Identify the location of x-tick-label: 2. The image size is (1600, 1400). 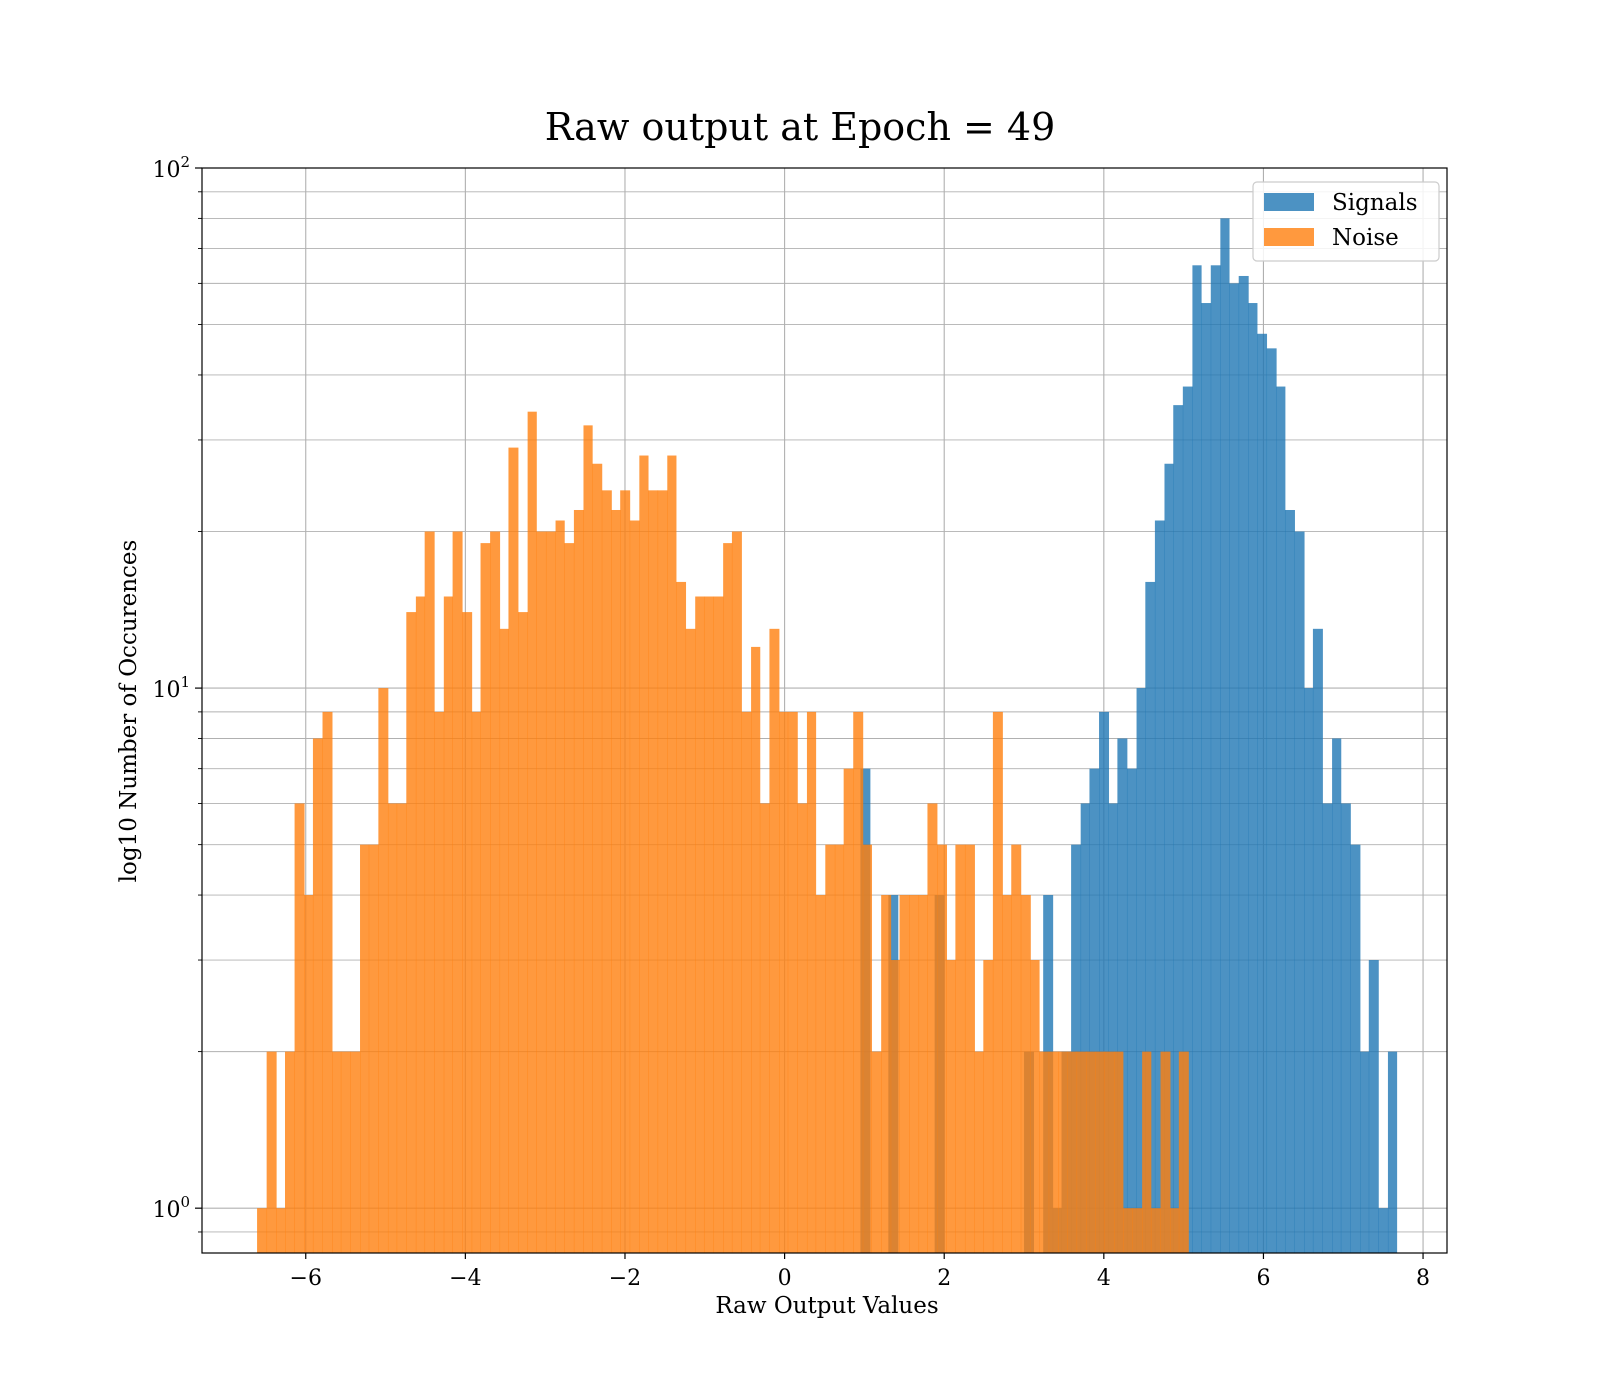
(944, 1278).